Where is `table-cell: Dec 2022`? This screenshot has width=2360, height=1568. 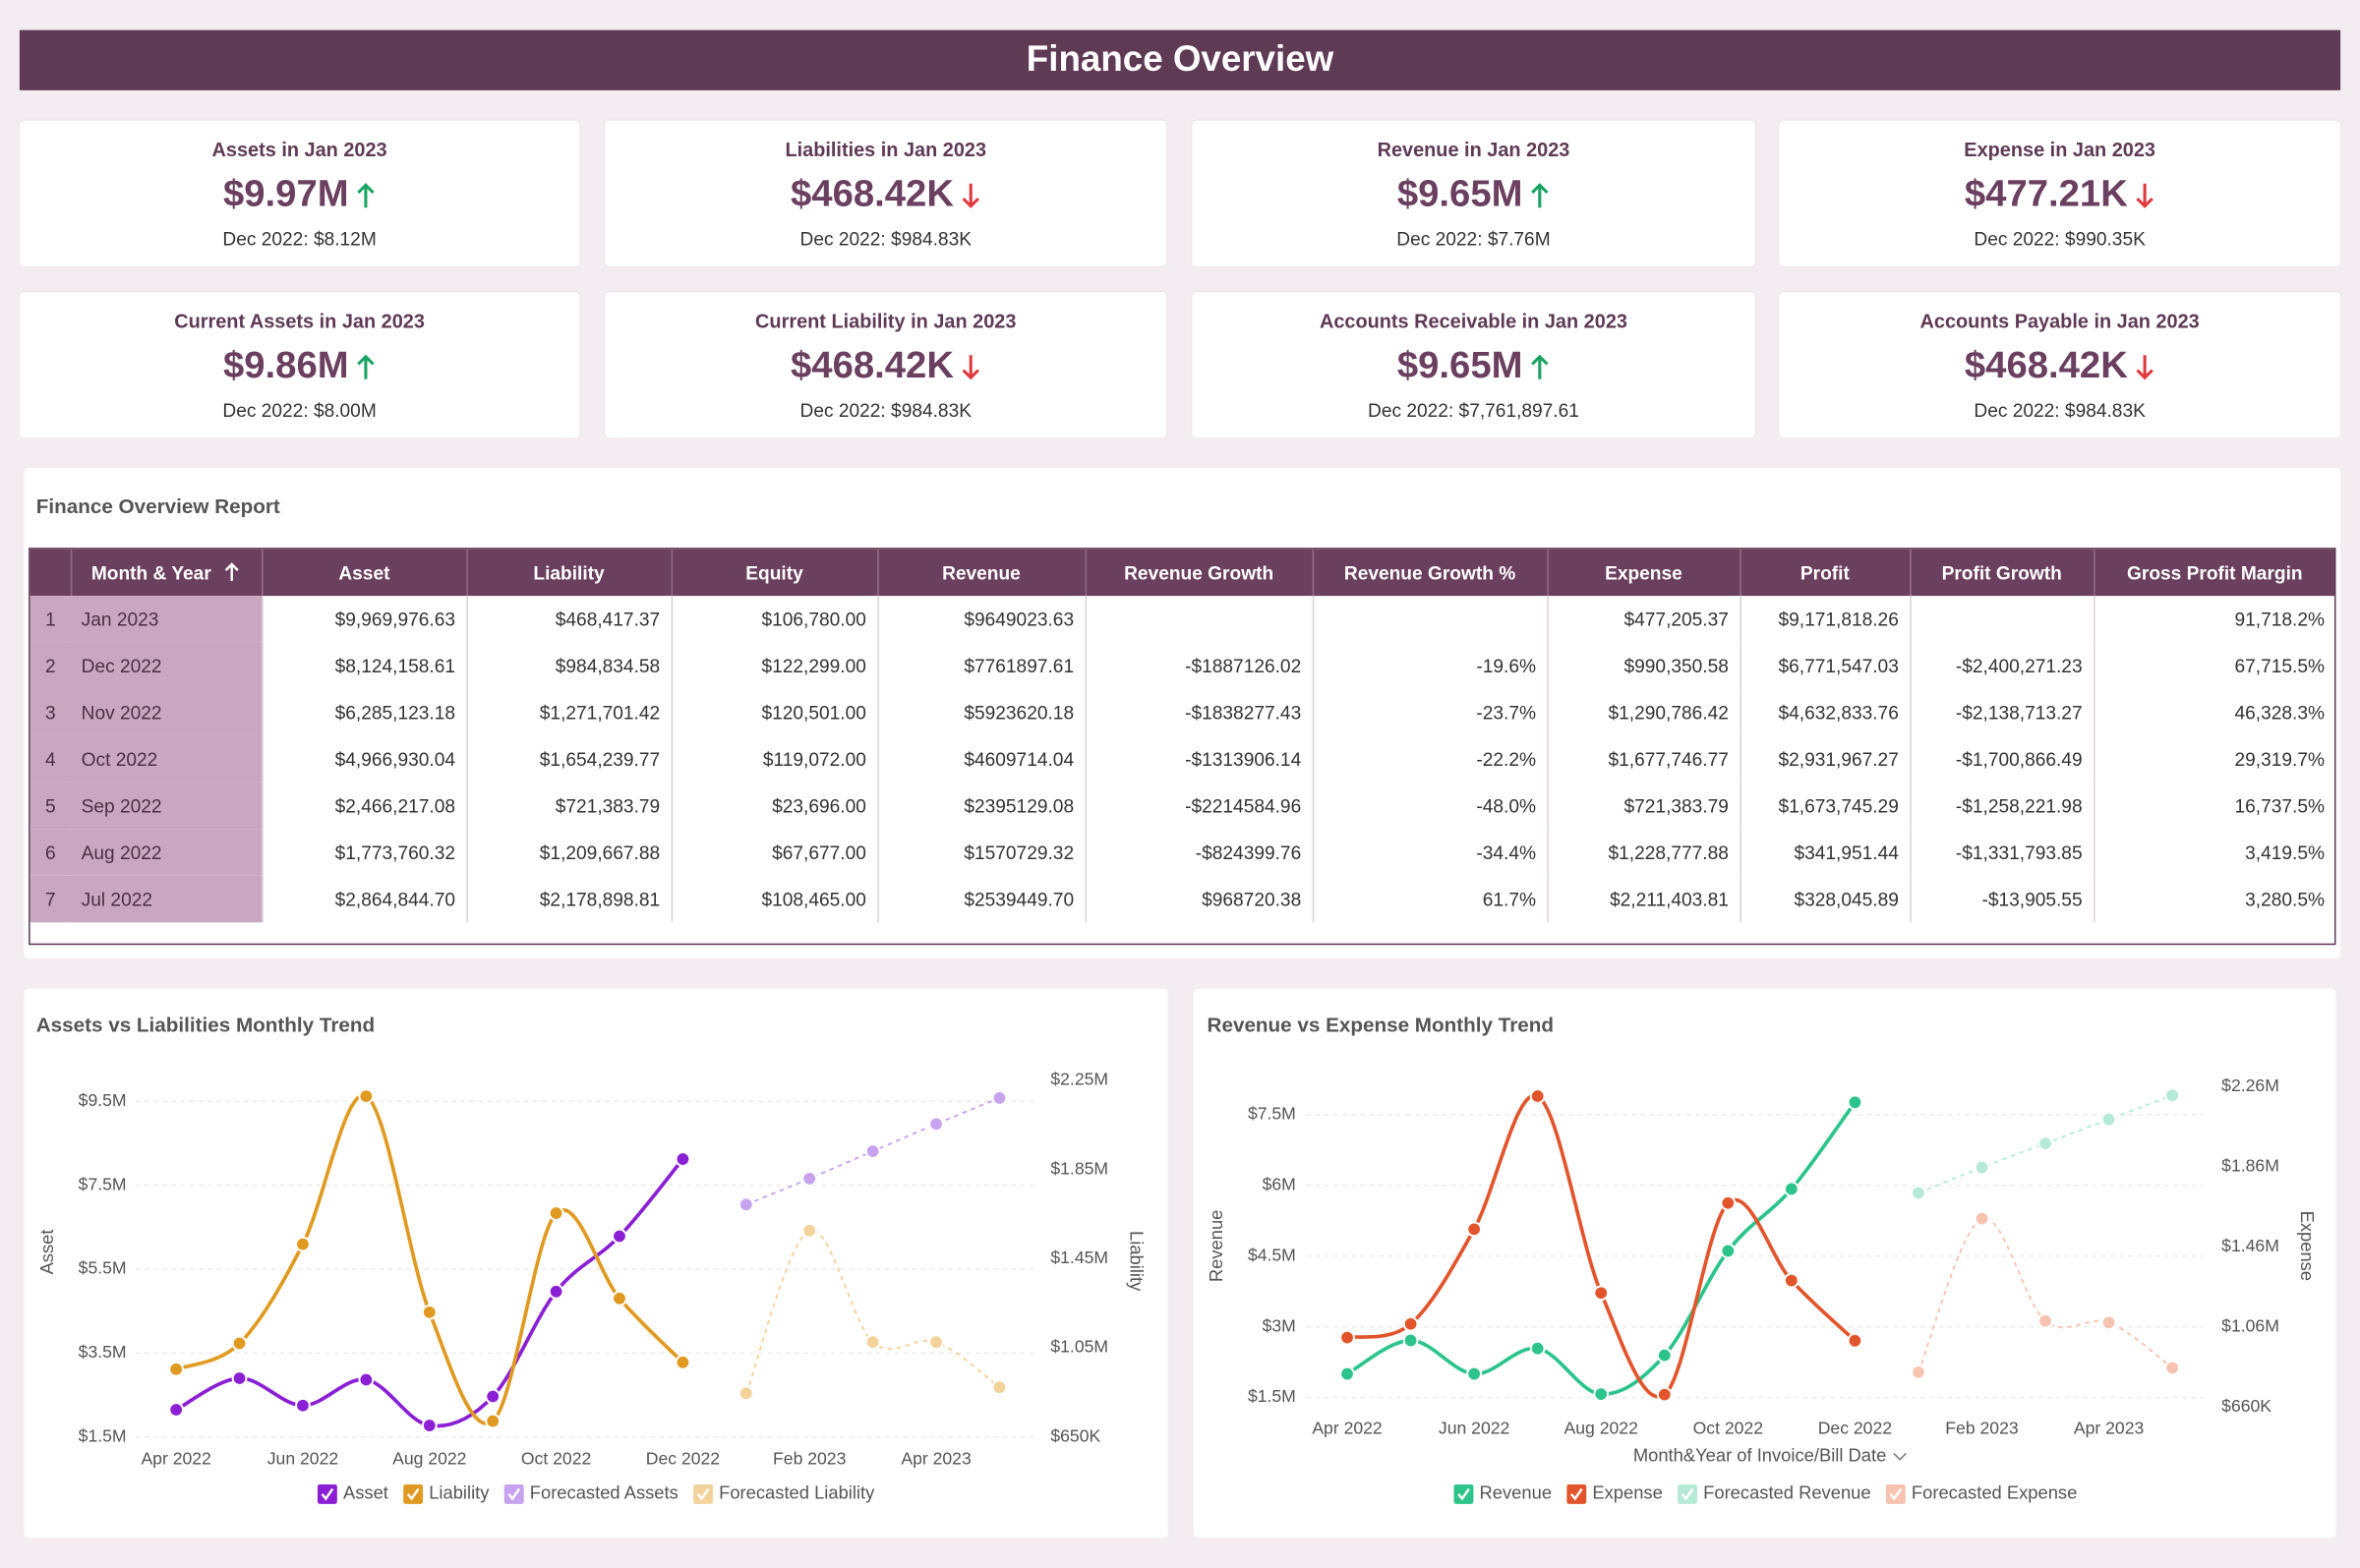 table-cell: Dec 2022 is located at coordinates (167, 666).